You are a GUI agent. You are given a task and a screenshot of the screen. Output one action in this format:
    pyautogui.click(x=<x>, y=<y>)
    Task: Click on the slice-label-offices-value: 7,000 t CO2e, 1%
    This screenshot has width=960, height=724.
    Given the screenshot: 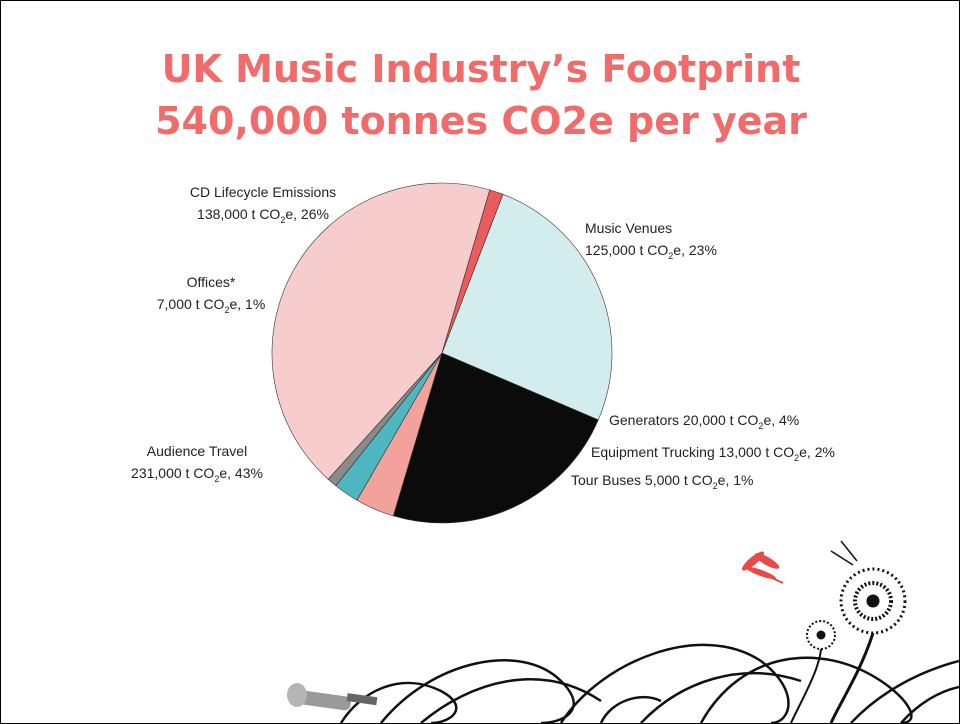 What is the action you would take?
    pyautogui.click(x=211, y=305)
    